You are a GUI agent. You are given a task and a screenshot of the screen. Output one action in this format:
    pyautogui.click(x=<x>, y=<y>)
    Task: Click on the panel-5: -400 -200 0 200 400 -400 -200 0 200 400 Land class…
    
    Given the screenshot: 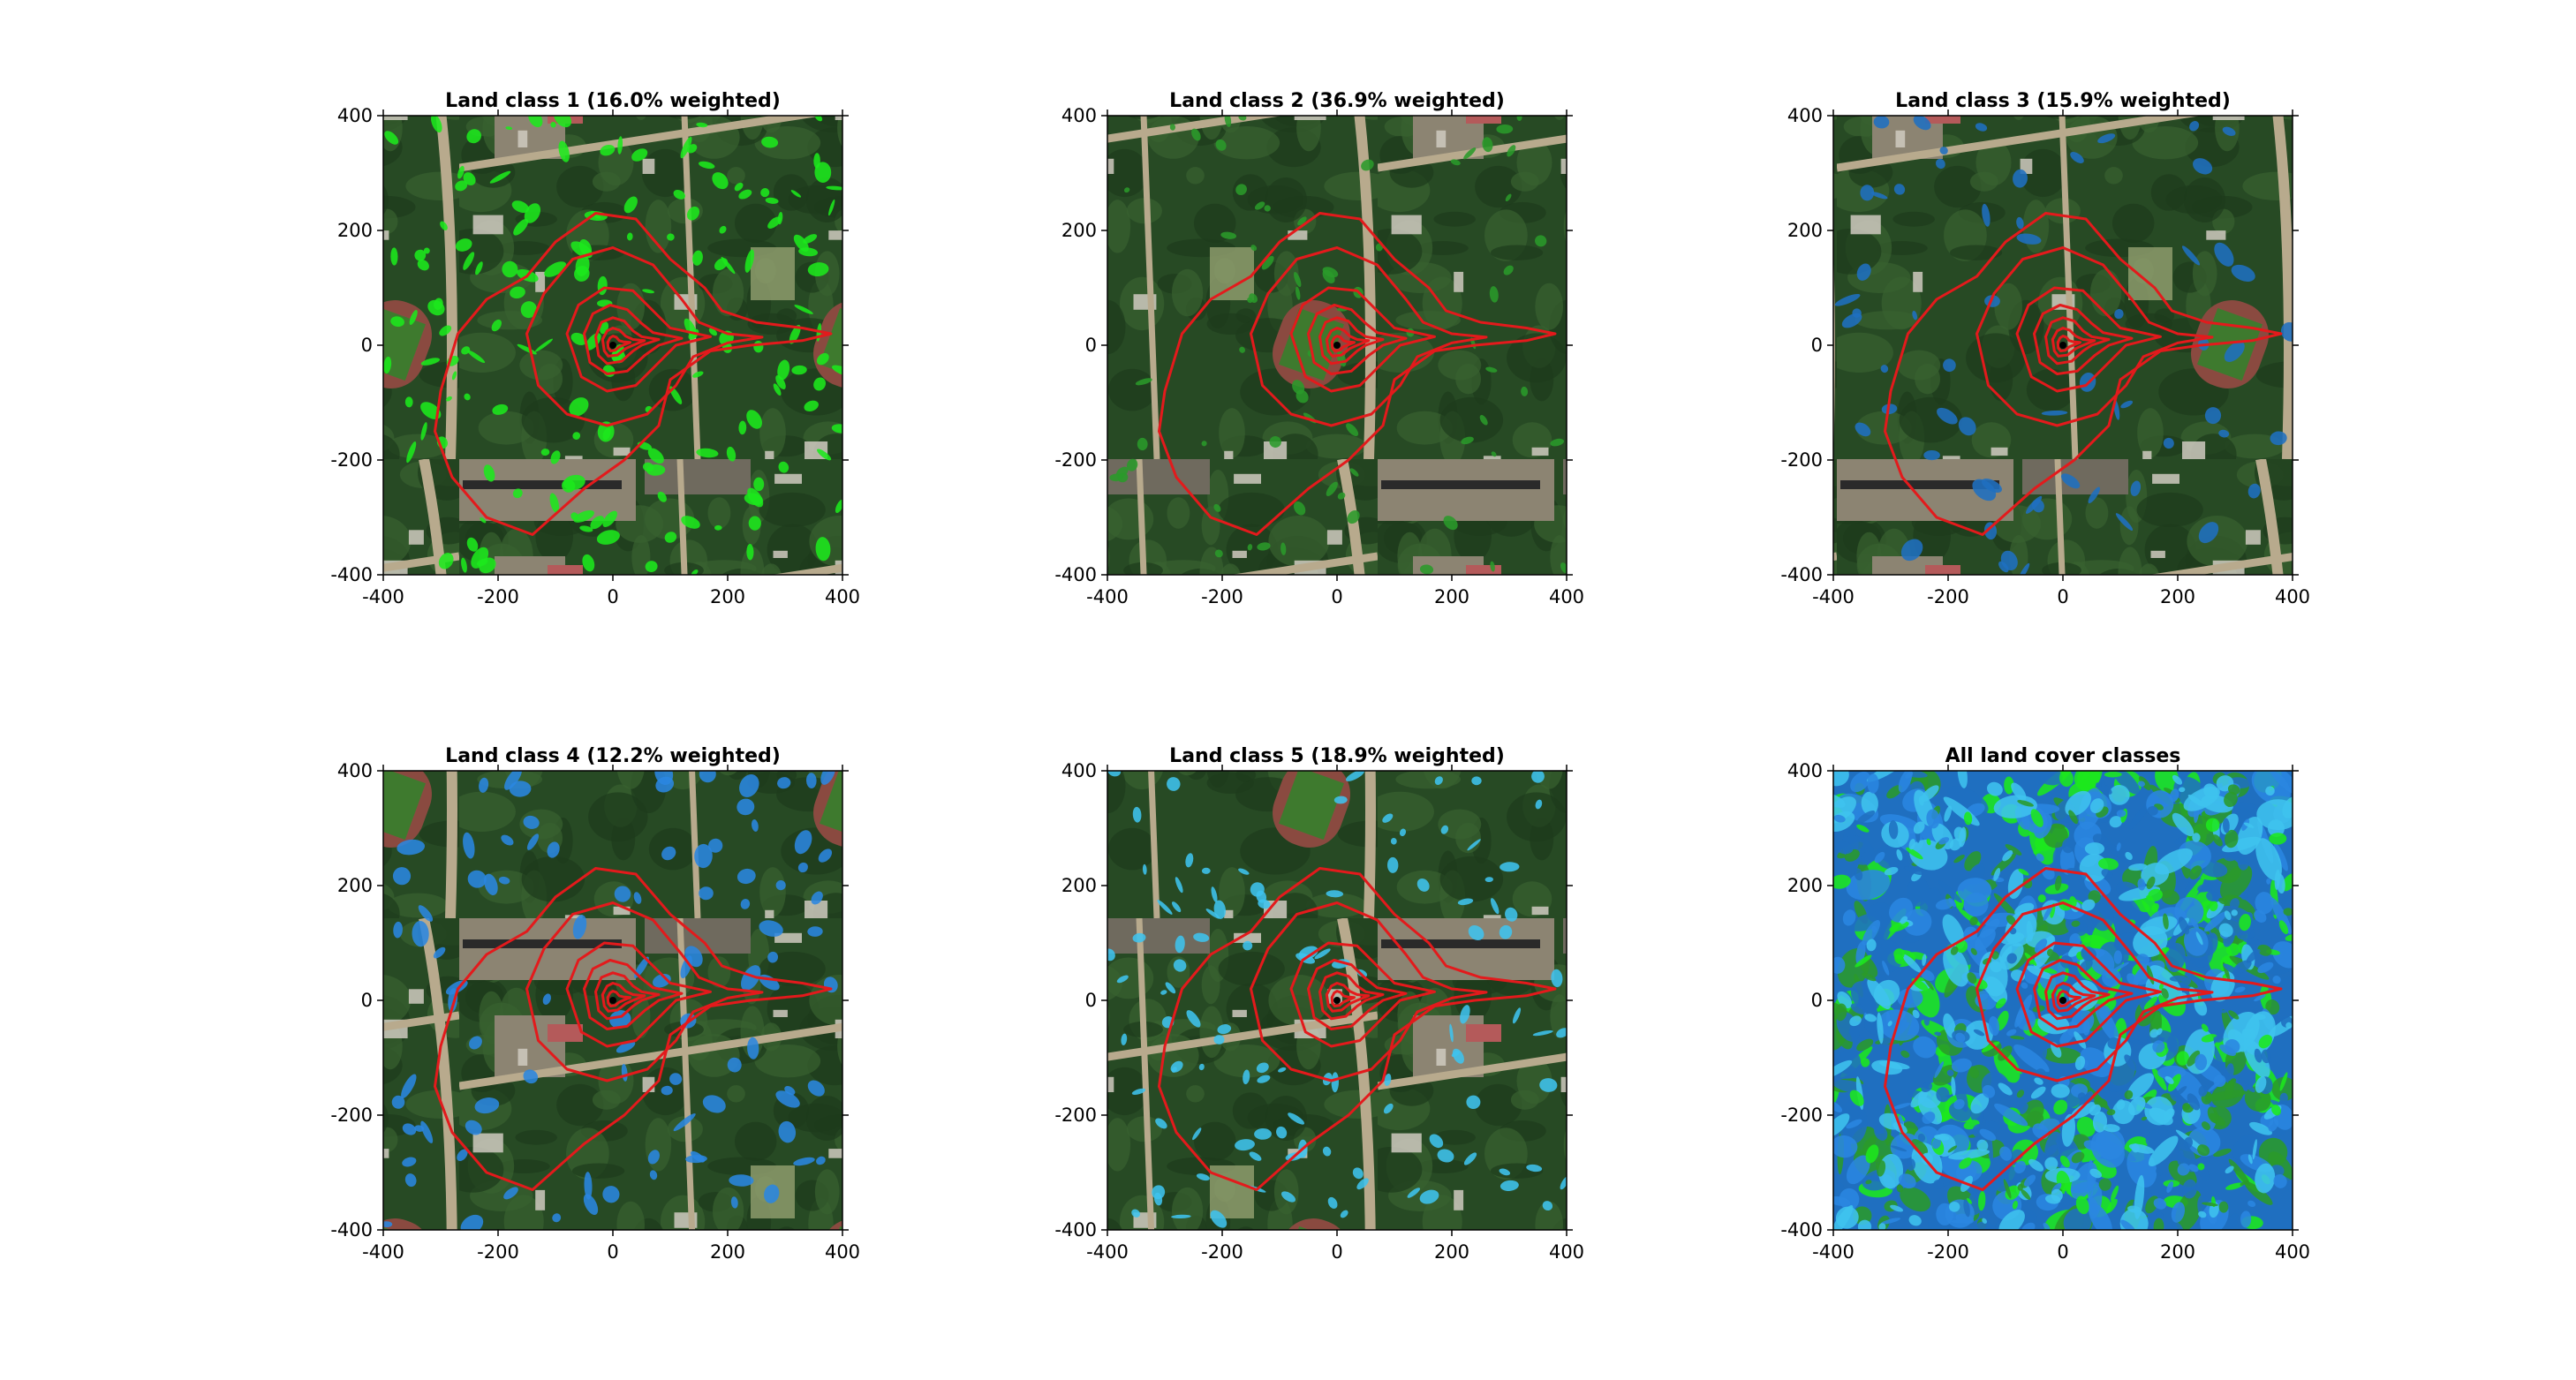 What is the action you would take?
    pyautogui.click(x=1319, y=1004)
    